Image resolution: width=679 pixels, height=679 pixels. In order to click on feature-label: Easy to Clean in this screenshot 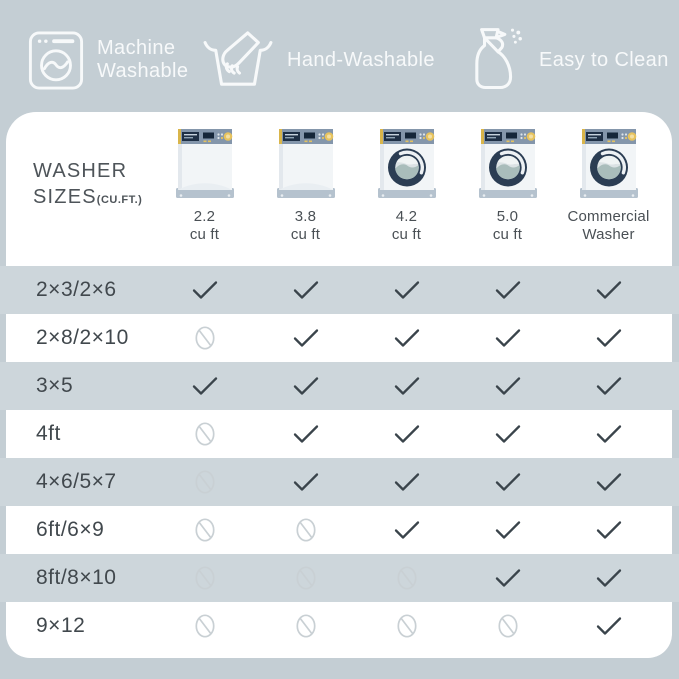, I will do `click(604, 59)`.